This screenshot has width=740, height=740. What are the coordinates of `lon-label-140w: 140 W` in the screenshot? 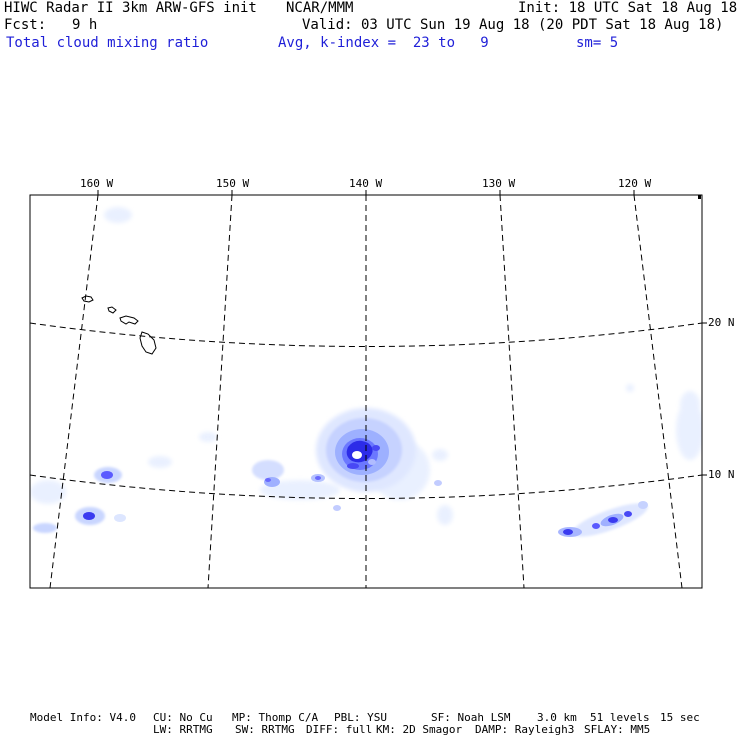 It's located at (366, 183).